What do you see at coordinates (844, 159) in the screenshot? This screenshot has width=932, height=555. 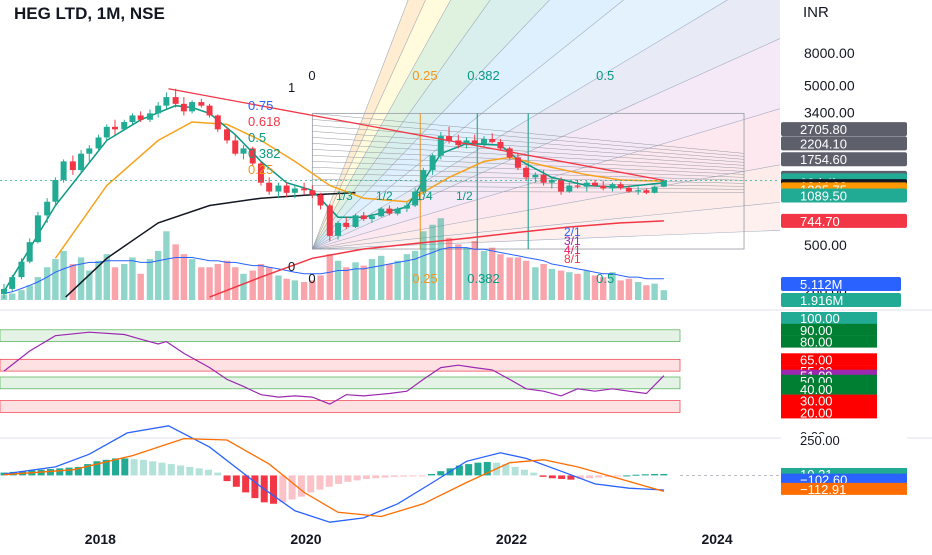 I see `price-axis-badge` at bounding box center [844, 159].